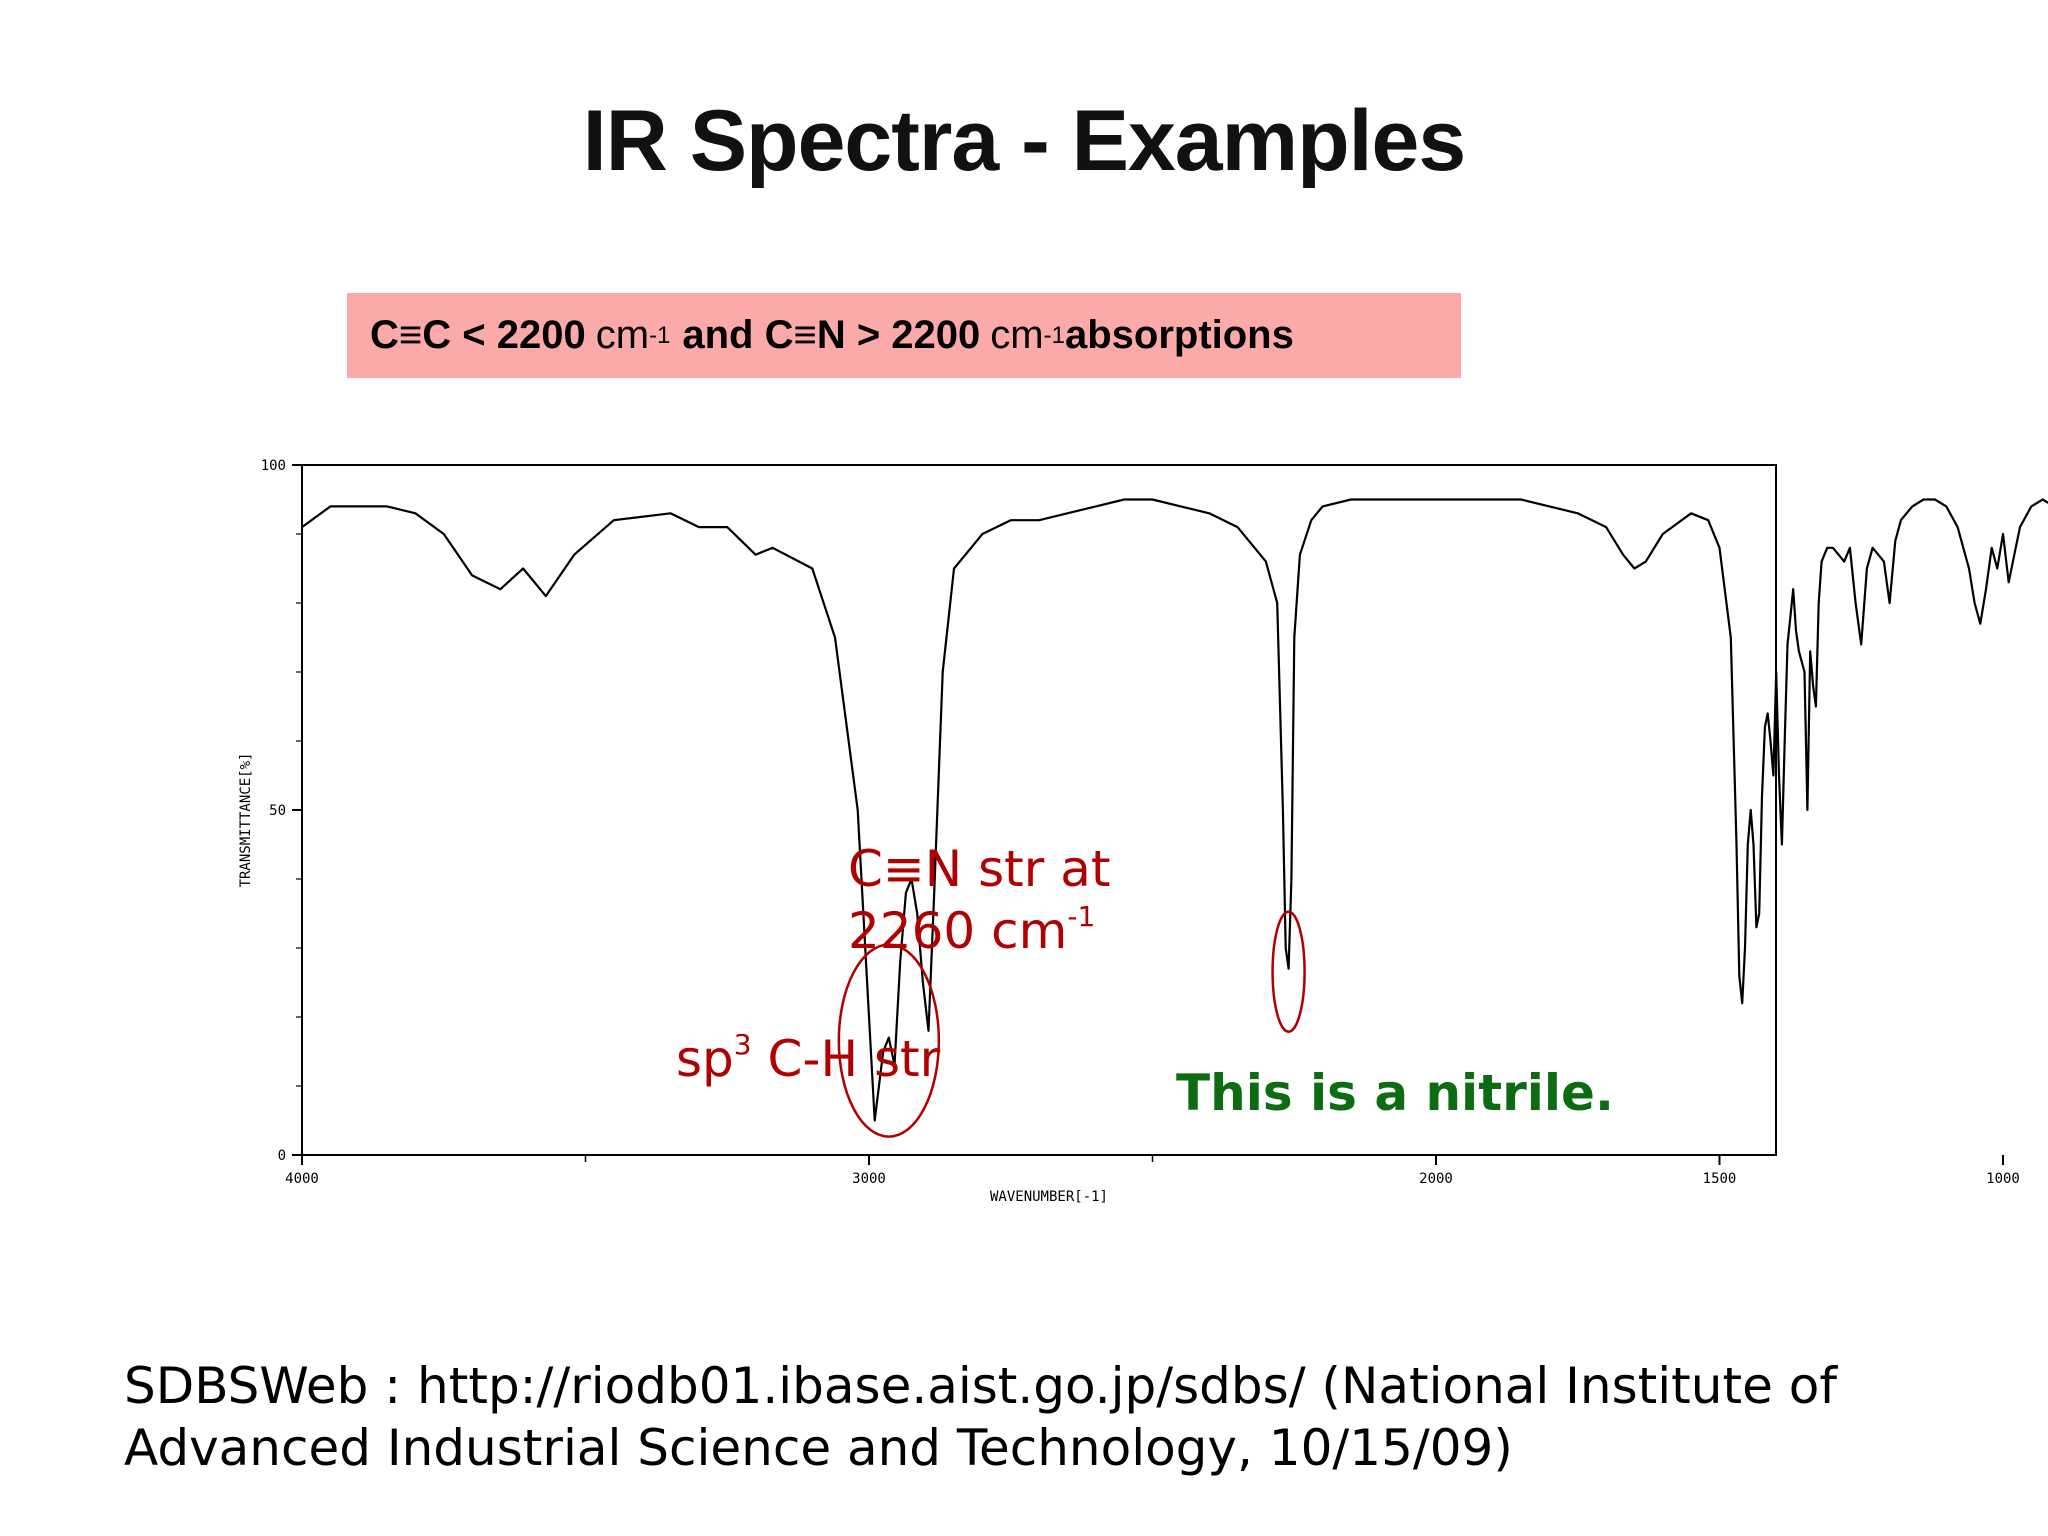  What do you see at coordinates (958, 931) in the screenshot?
I see `cn-annotation-value: 2260 cm` at bounding box center [958, 931].